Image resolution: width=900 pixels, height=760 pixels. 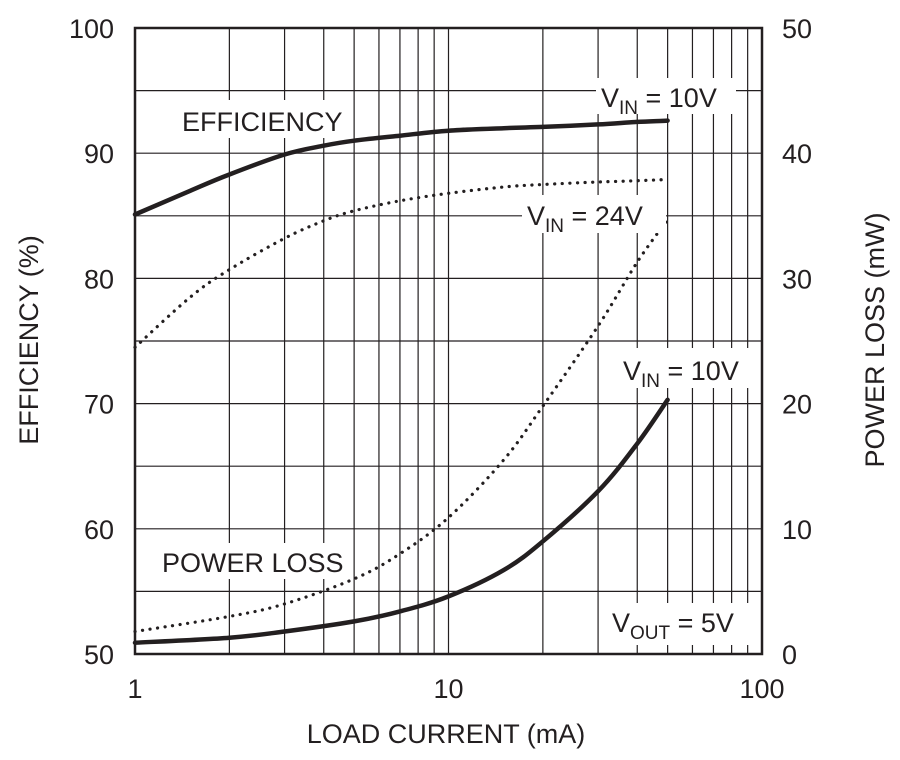 What do you see at coordinates (797, 29) in the screenshot?
I see `y-right-tick-label: 50` at bounding box center [797, 29].